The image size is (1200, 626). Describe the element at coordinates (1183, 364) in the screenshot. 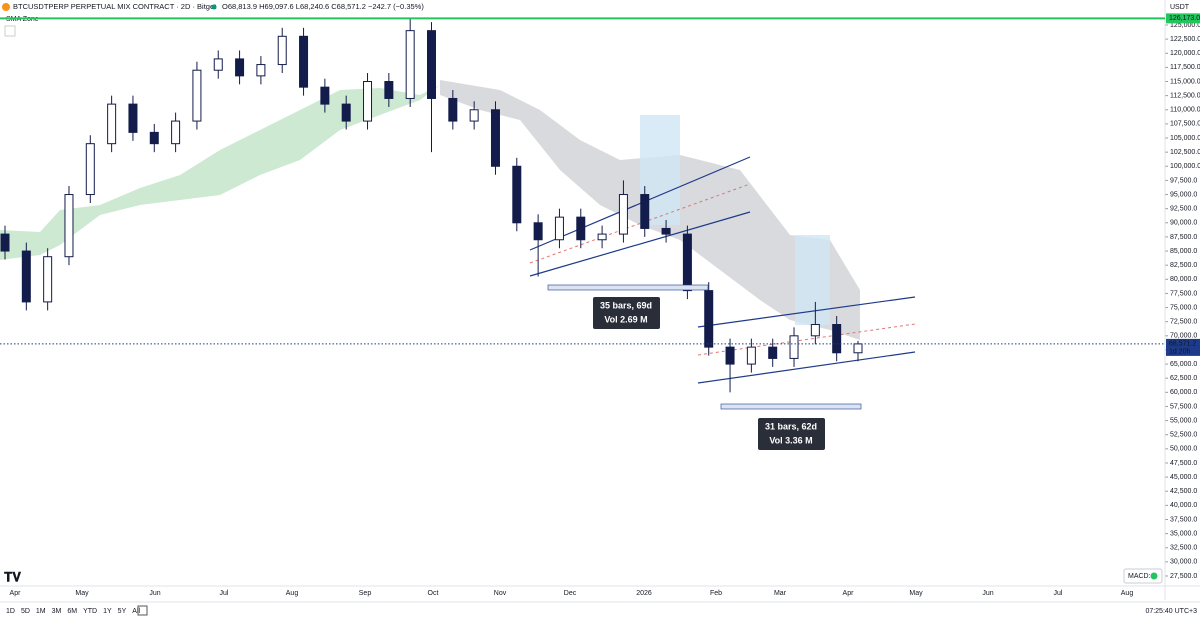

I see `price-tick-label: 65,000.0` at that location.